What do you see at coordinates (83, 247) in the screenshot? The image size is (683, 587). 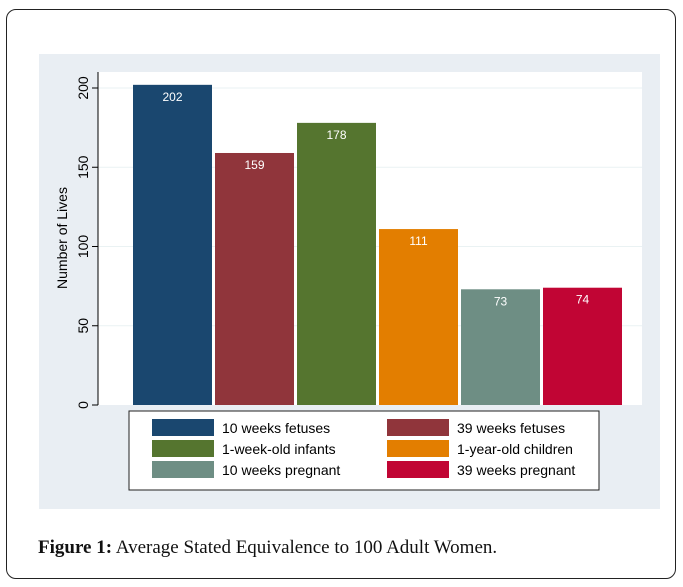 I see `y-tick-label: 100` at bounding box center [83, 247].